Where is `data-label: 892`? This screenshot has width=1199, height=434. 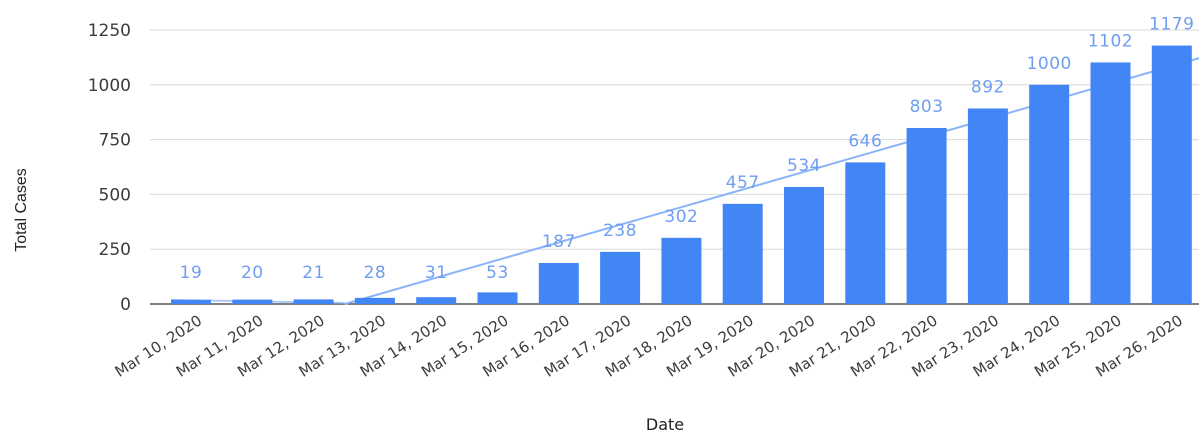 data-label: 892 is located at coordinates (988, 87).